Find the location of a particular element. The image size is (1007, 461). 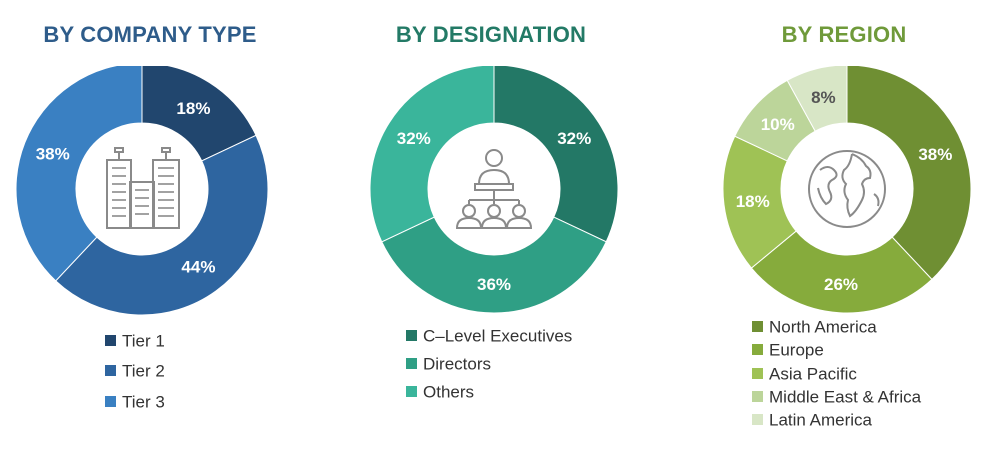

legend-label: Directors is located at coordinates (457, 364).